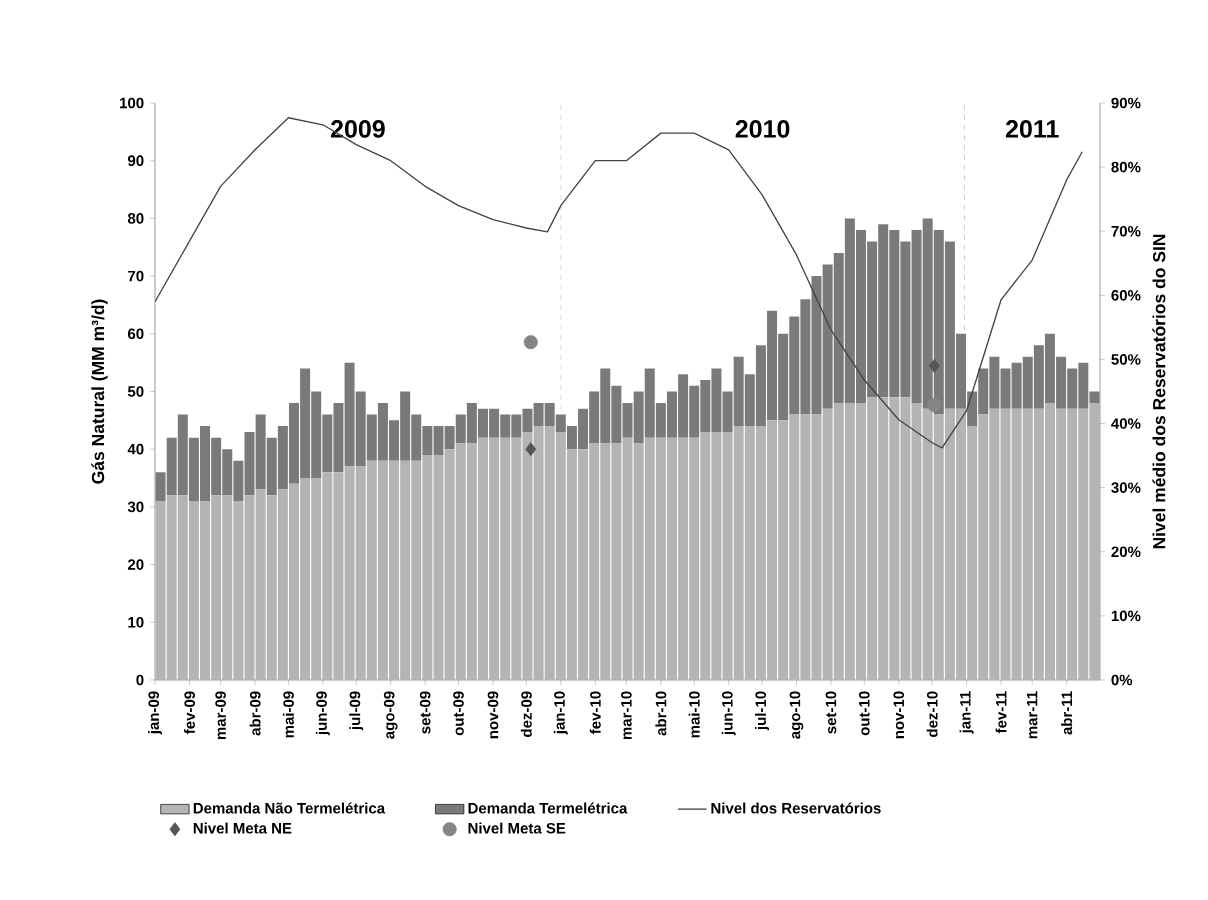 This screenshot has height=900, width=1208. I want to click on x-tick-label: jul-09, so click(356, 711).